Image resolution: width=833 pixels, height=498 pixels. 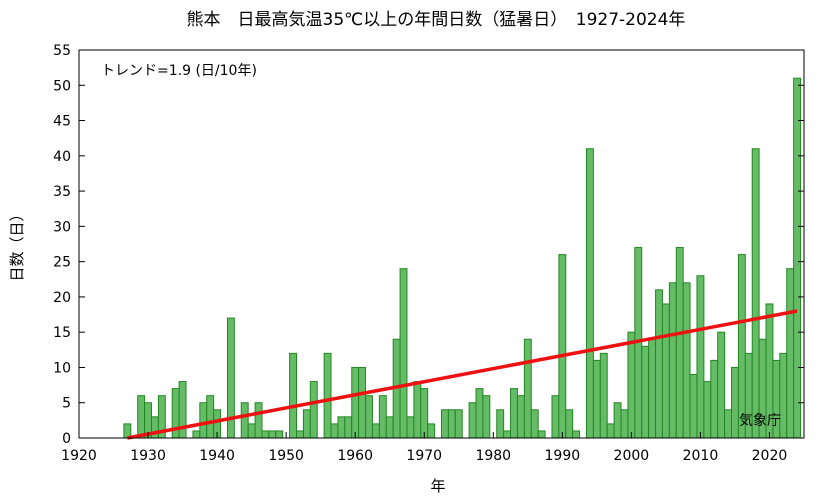 What do you see at coordinates (286, 456) in the screenshot?
I see `x-tick-label: 1950` at bounding box center [286, 456].